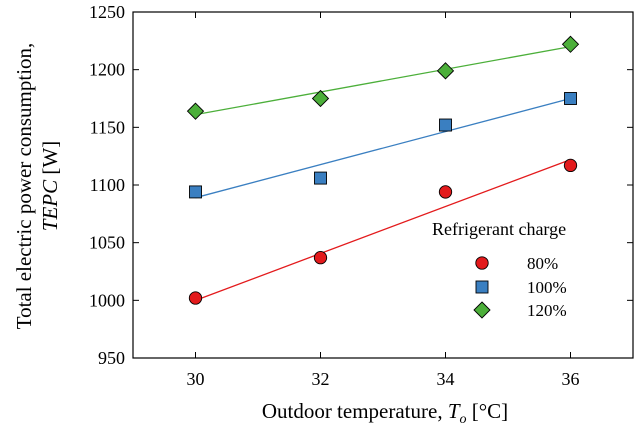 This screenshot has width=639, height=432. I want to click on y-axis-label-line1-text: Total electric power consumption,, so click(24, 186).